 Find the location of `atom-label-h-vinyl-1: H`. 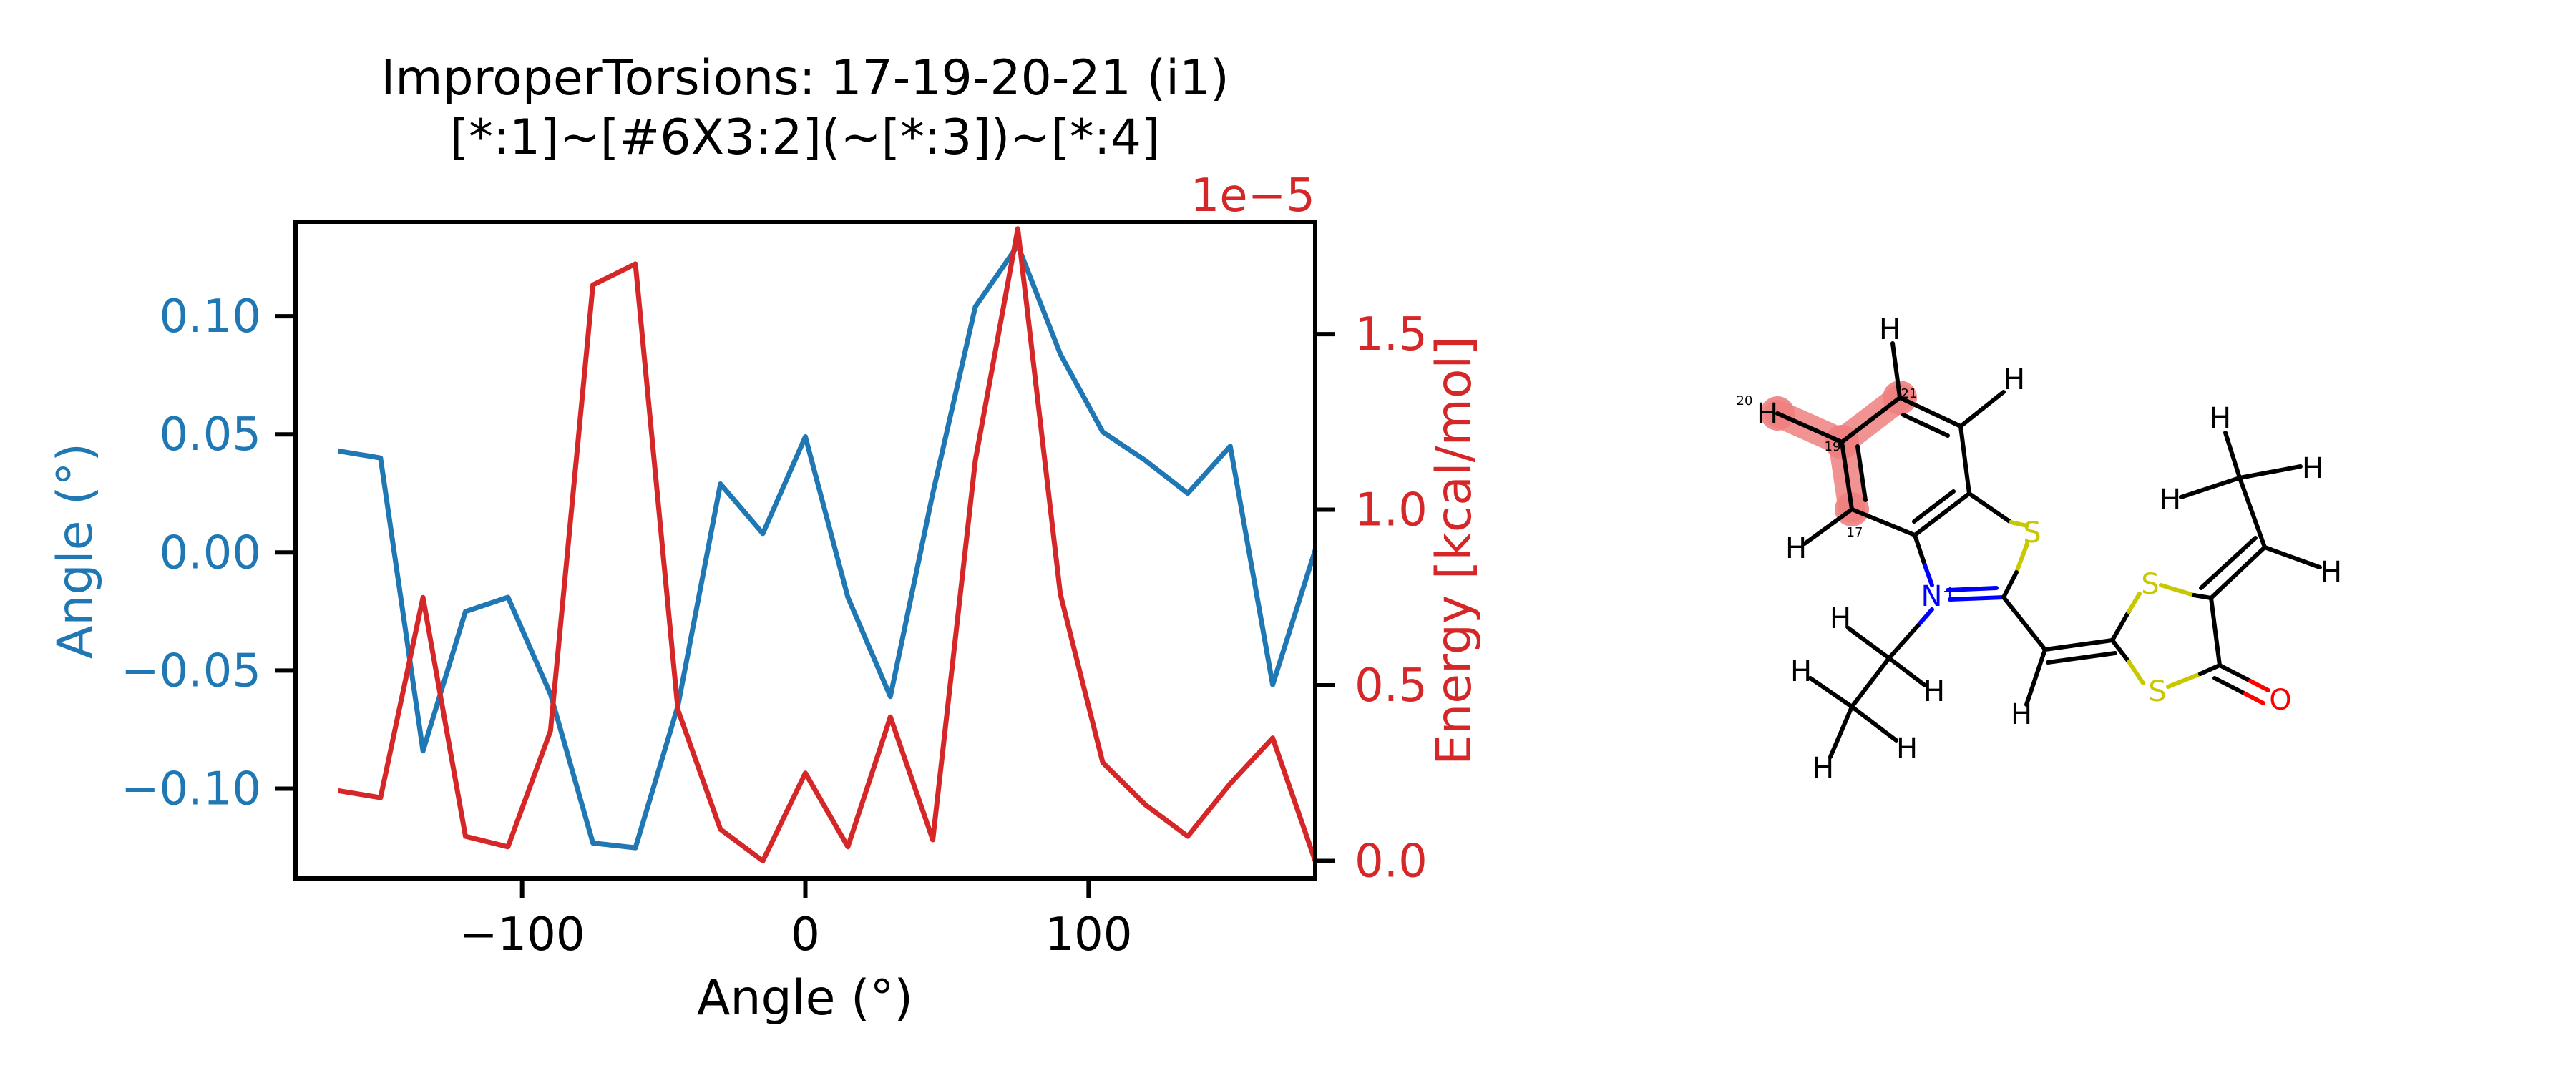

atom-label-h-vinyl-1: H is located at coordinates (2220, 418).